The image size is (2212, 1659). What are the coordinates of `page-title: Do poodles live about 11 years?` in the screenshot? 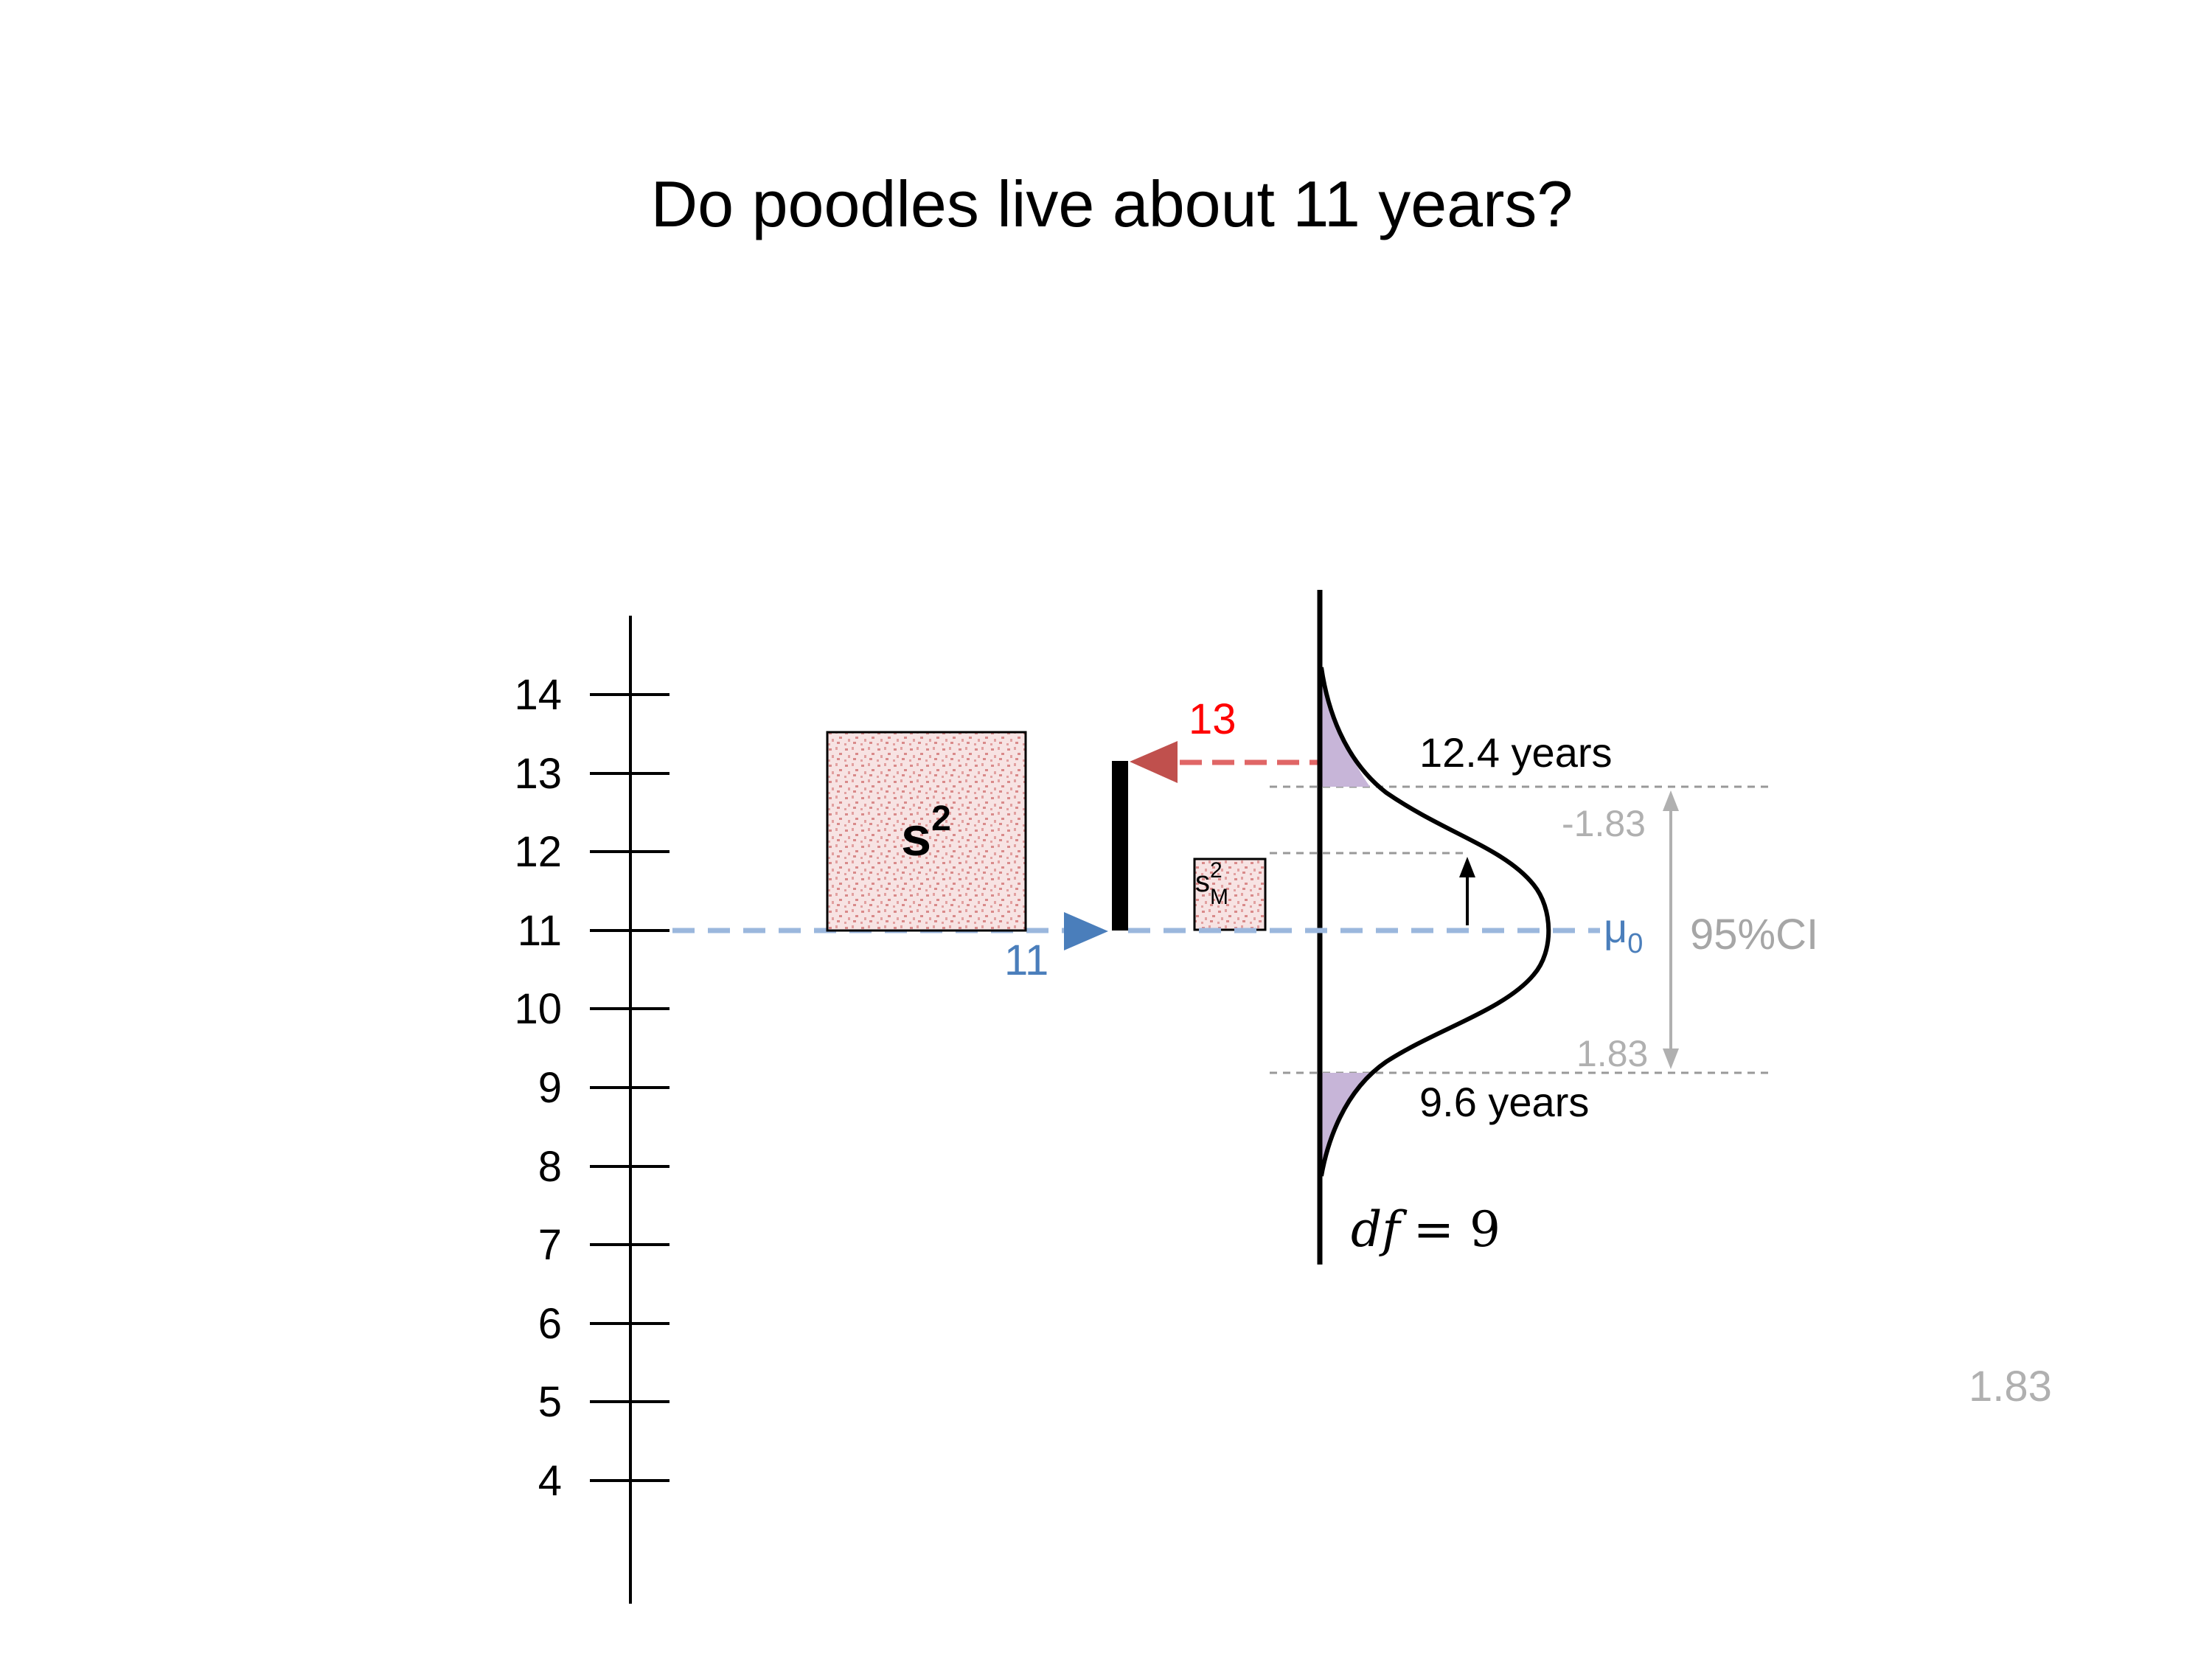 It's located at (1111, 203).